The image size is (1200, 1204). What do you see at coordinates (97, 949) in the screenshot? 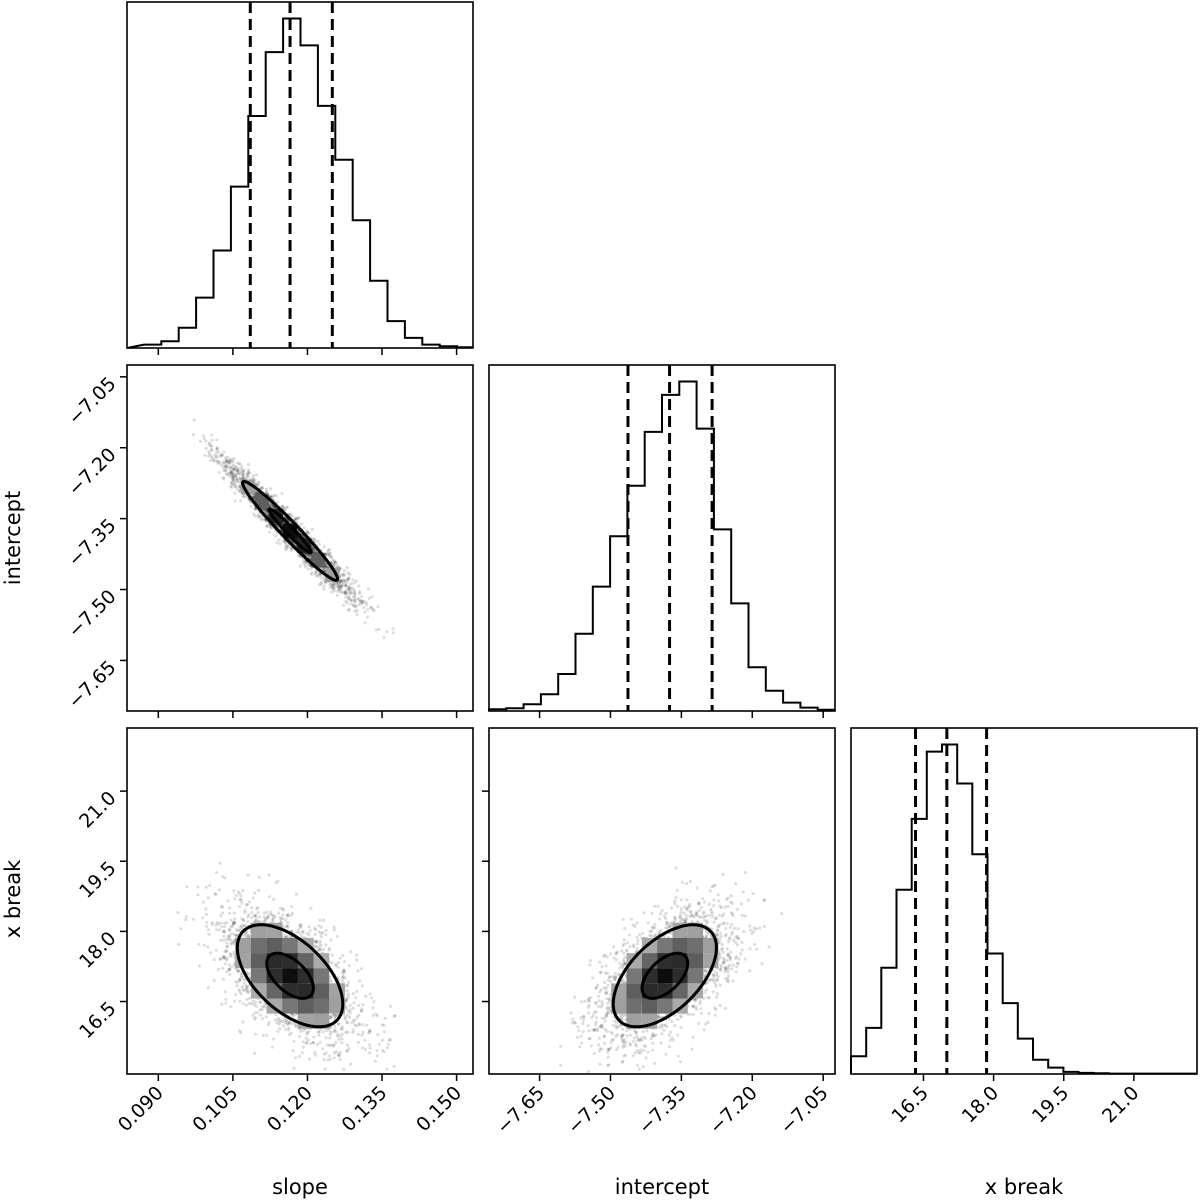
I see `y-tick-label: 18.0` at bounding box center [97, 949].